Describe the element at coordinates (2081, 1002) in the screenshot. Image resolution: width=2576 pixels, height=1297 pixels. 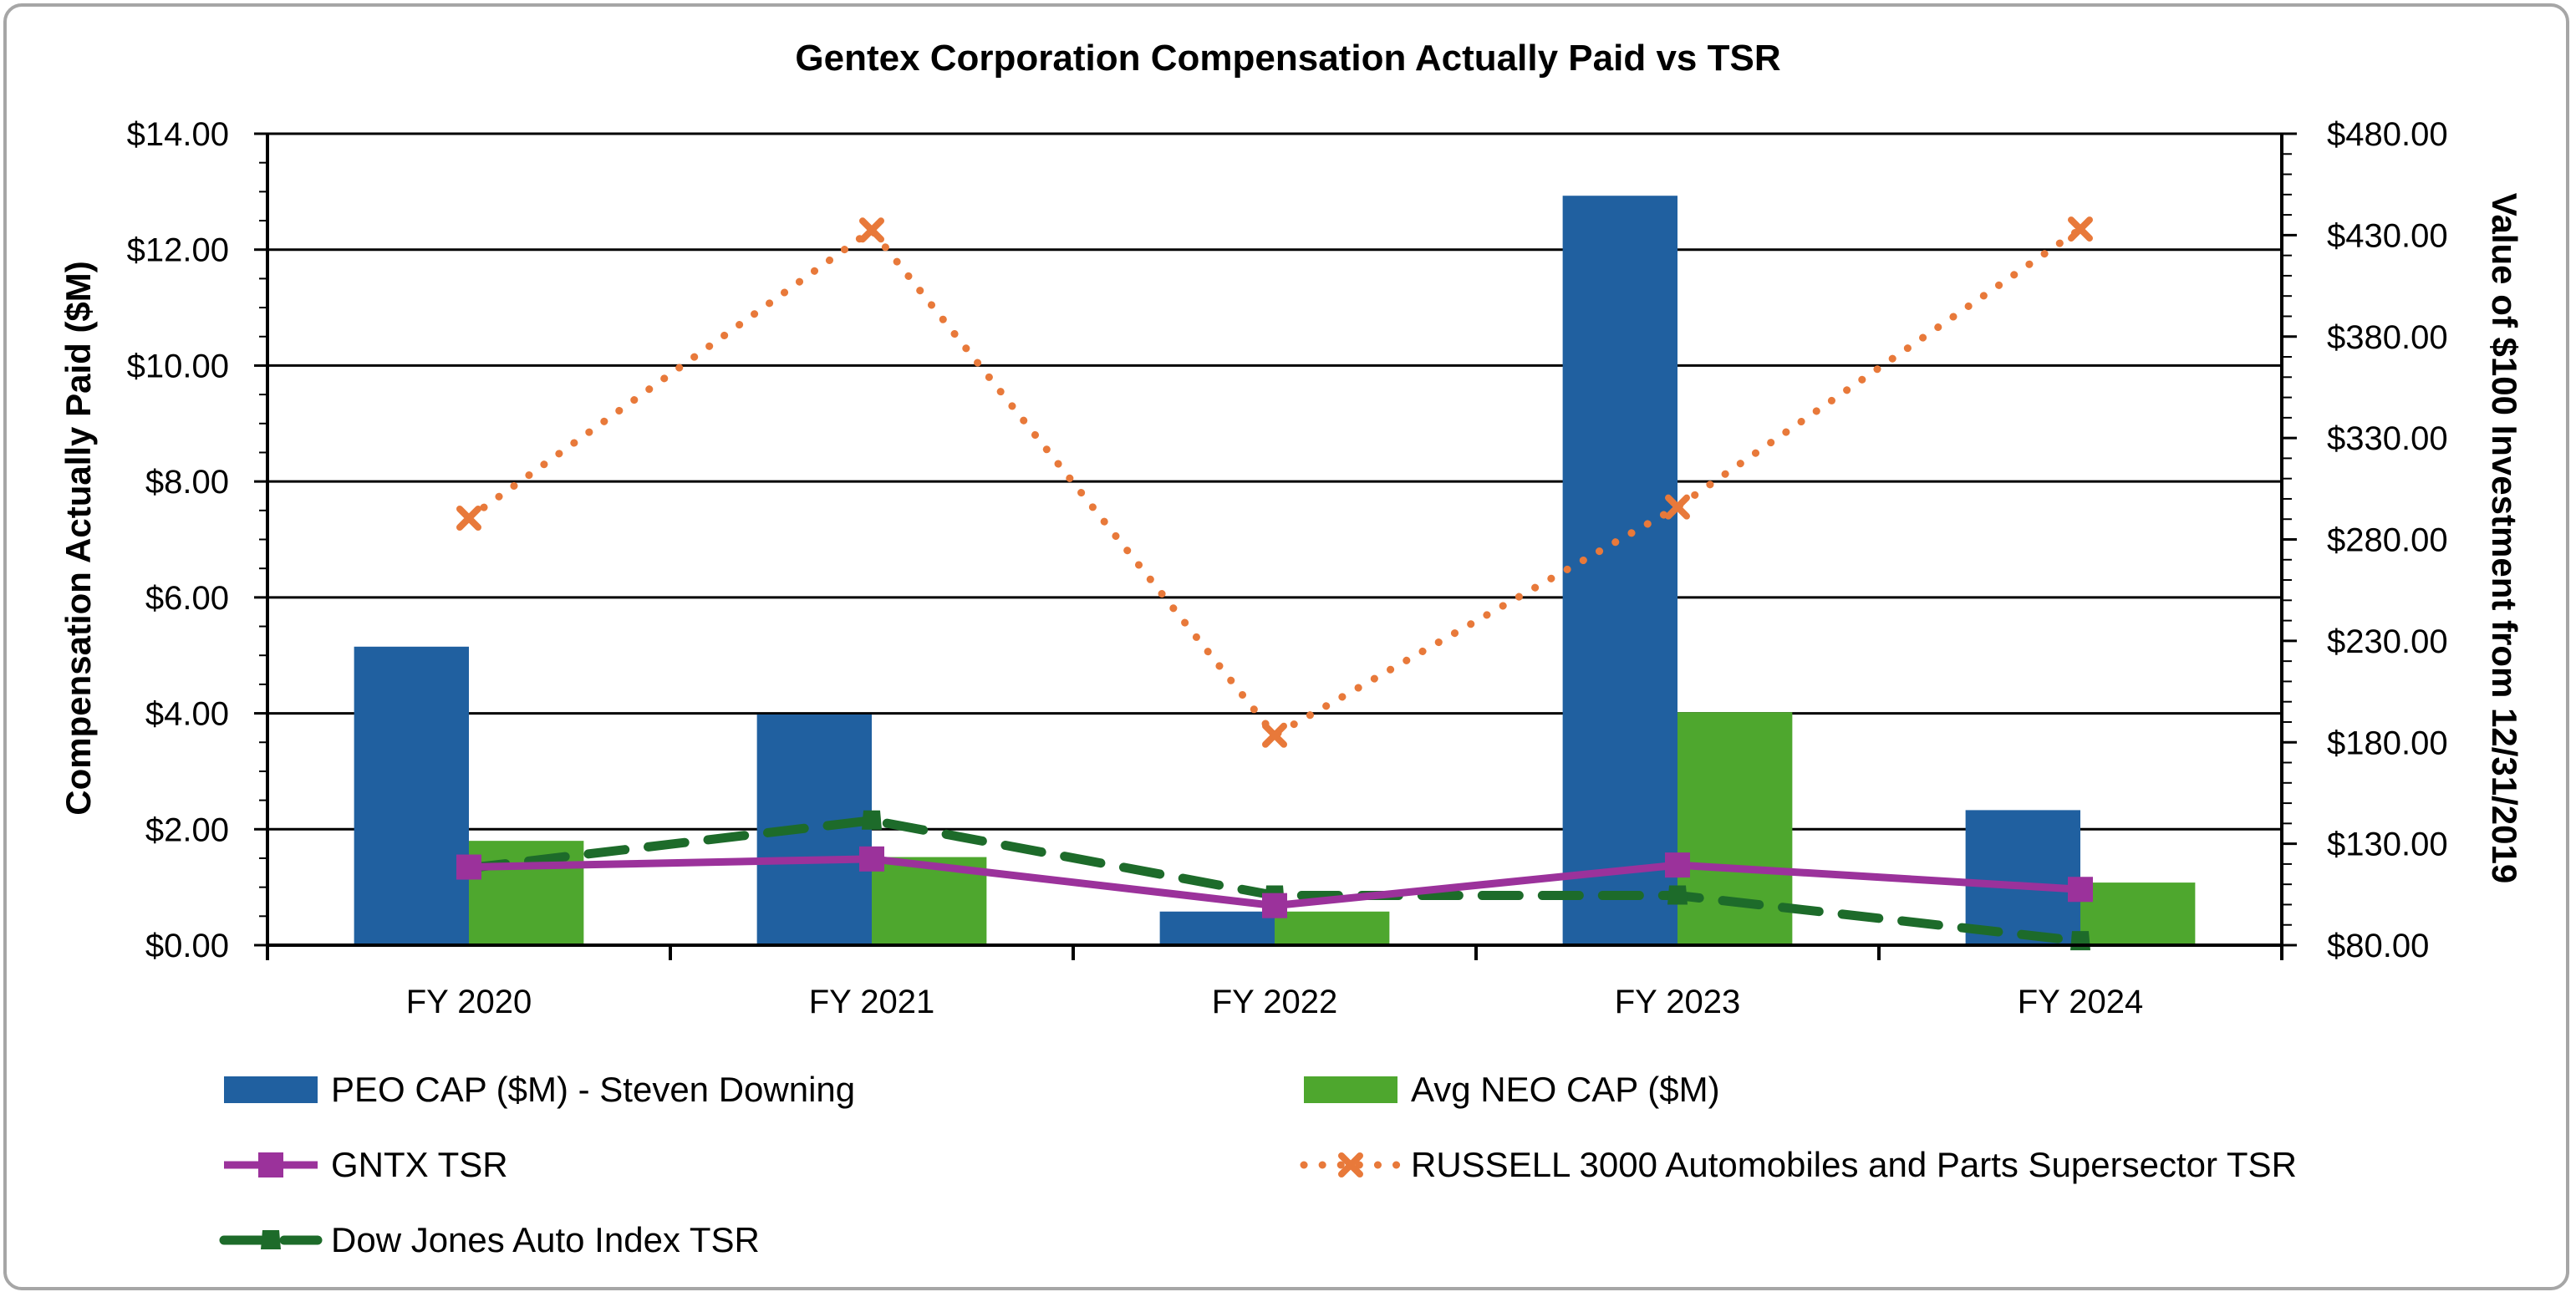
I see `x-tick-label: FY 2024` at that location.